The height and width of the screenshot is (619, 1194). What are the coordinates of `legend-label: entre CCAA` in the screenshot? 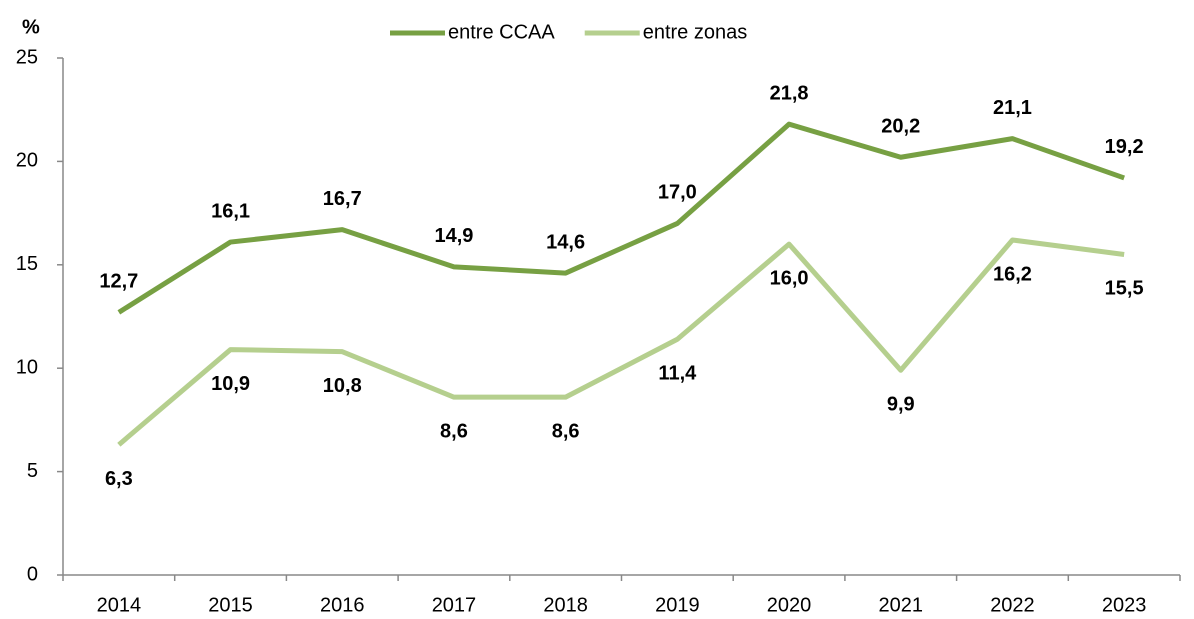 It's located at (501, 32).